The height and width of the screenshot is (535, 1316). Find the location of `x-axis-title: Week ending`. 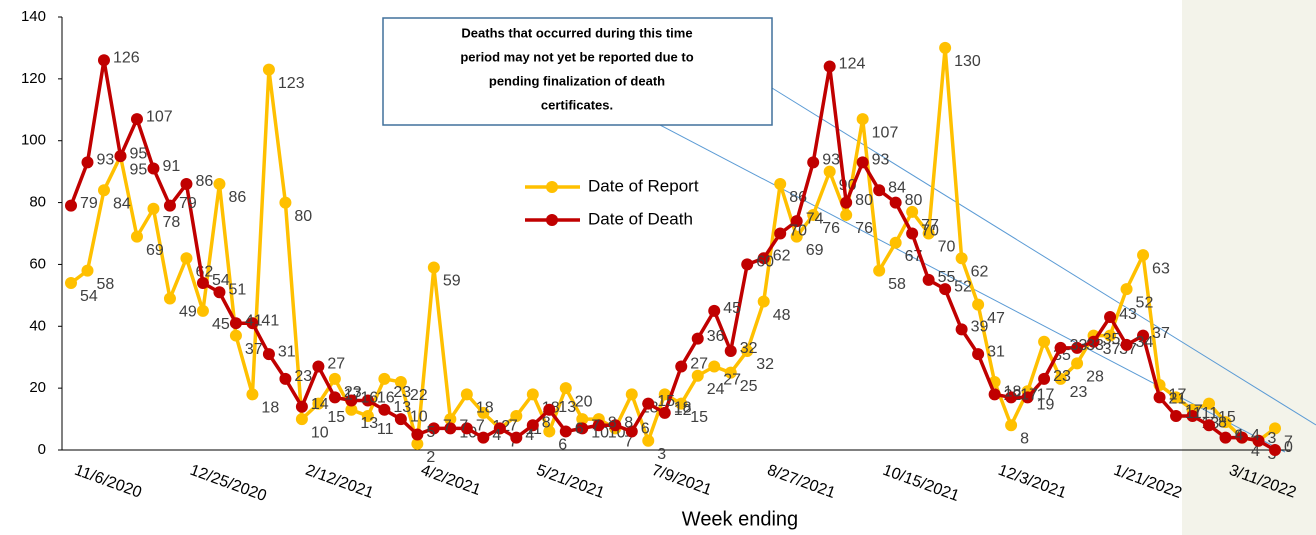

x-axis-title: Week ending is located at coordinates (740, 519).